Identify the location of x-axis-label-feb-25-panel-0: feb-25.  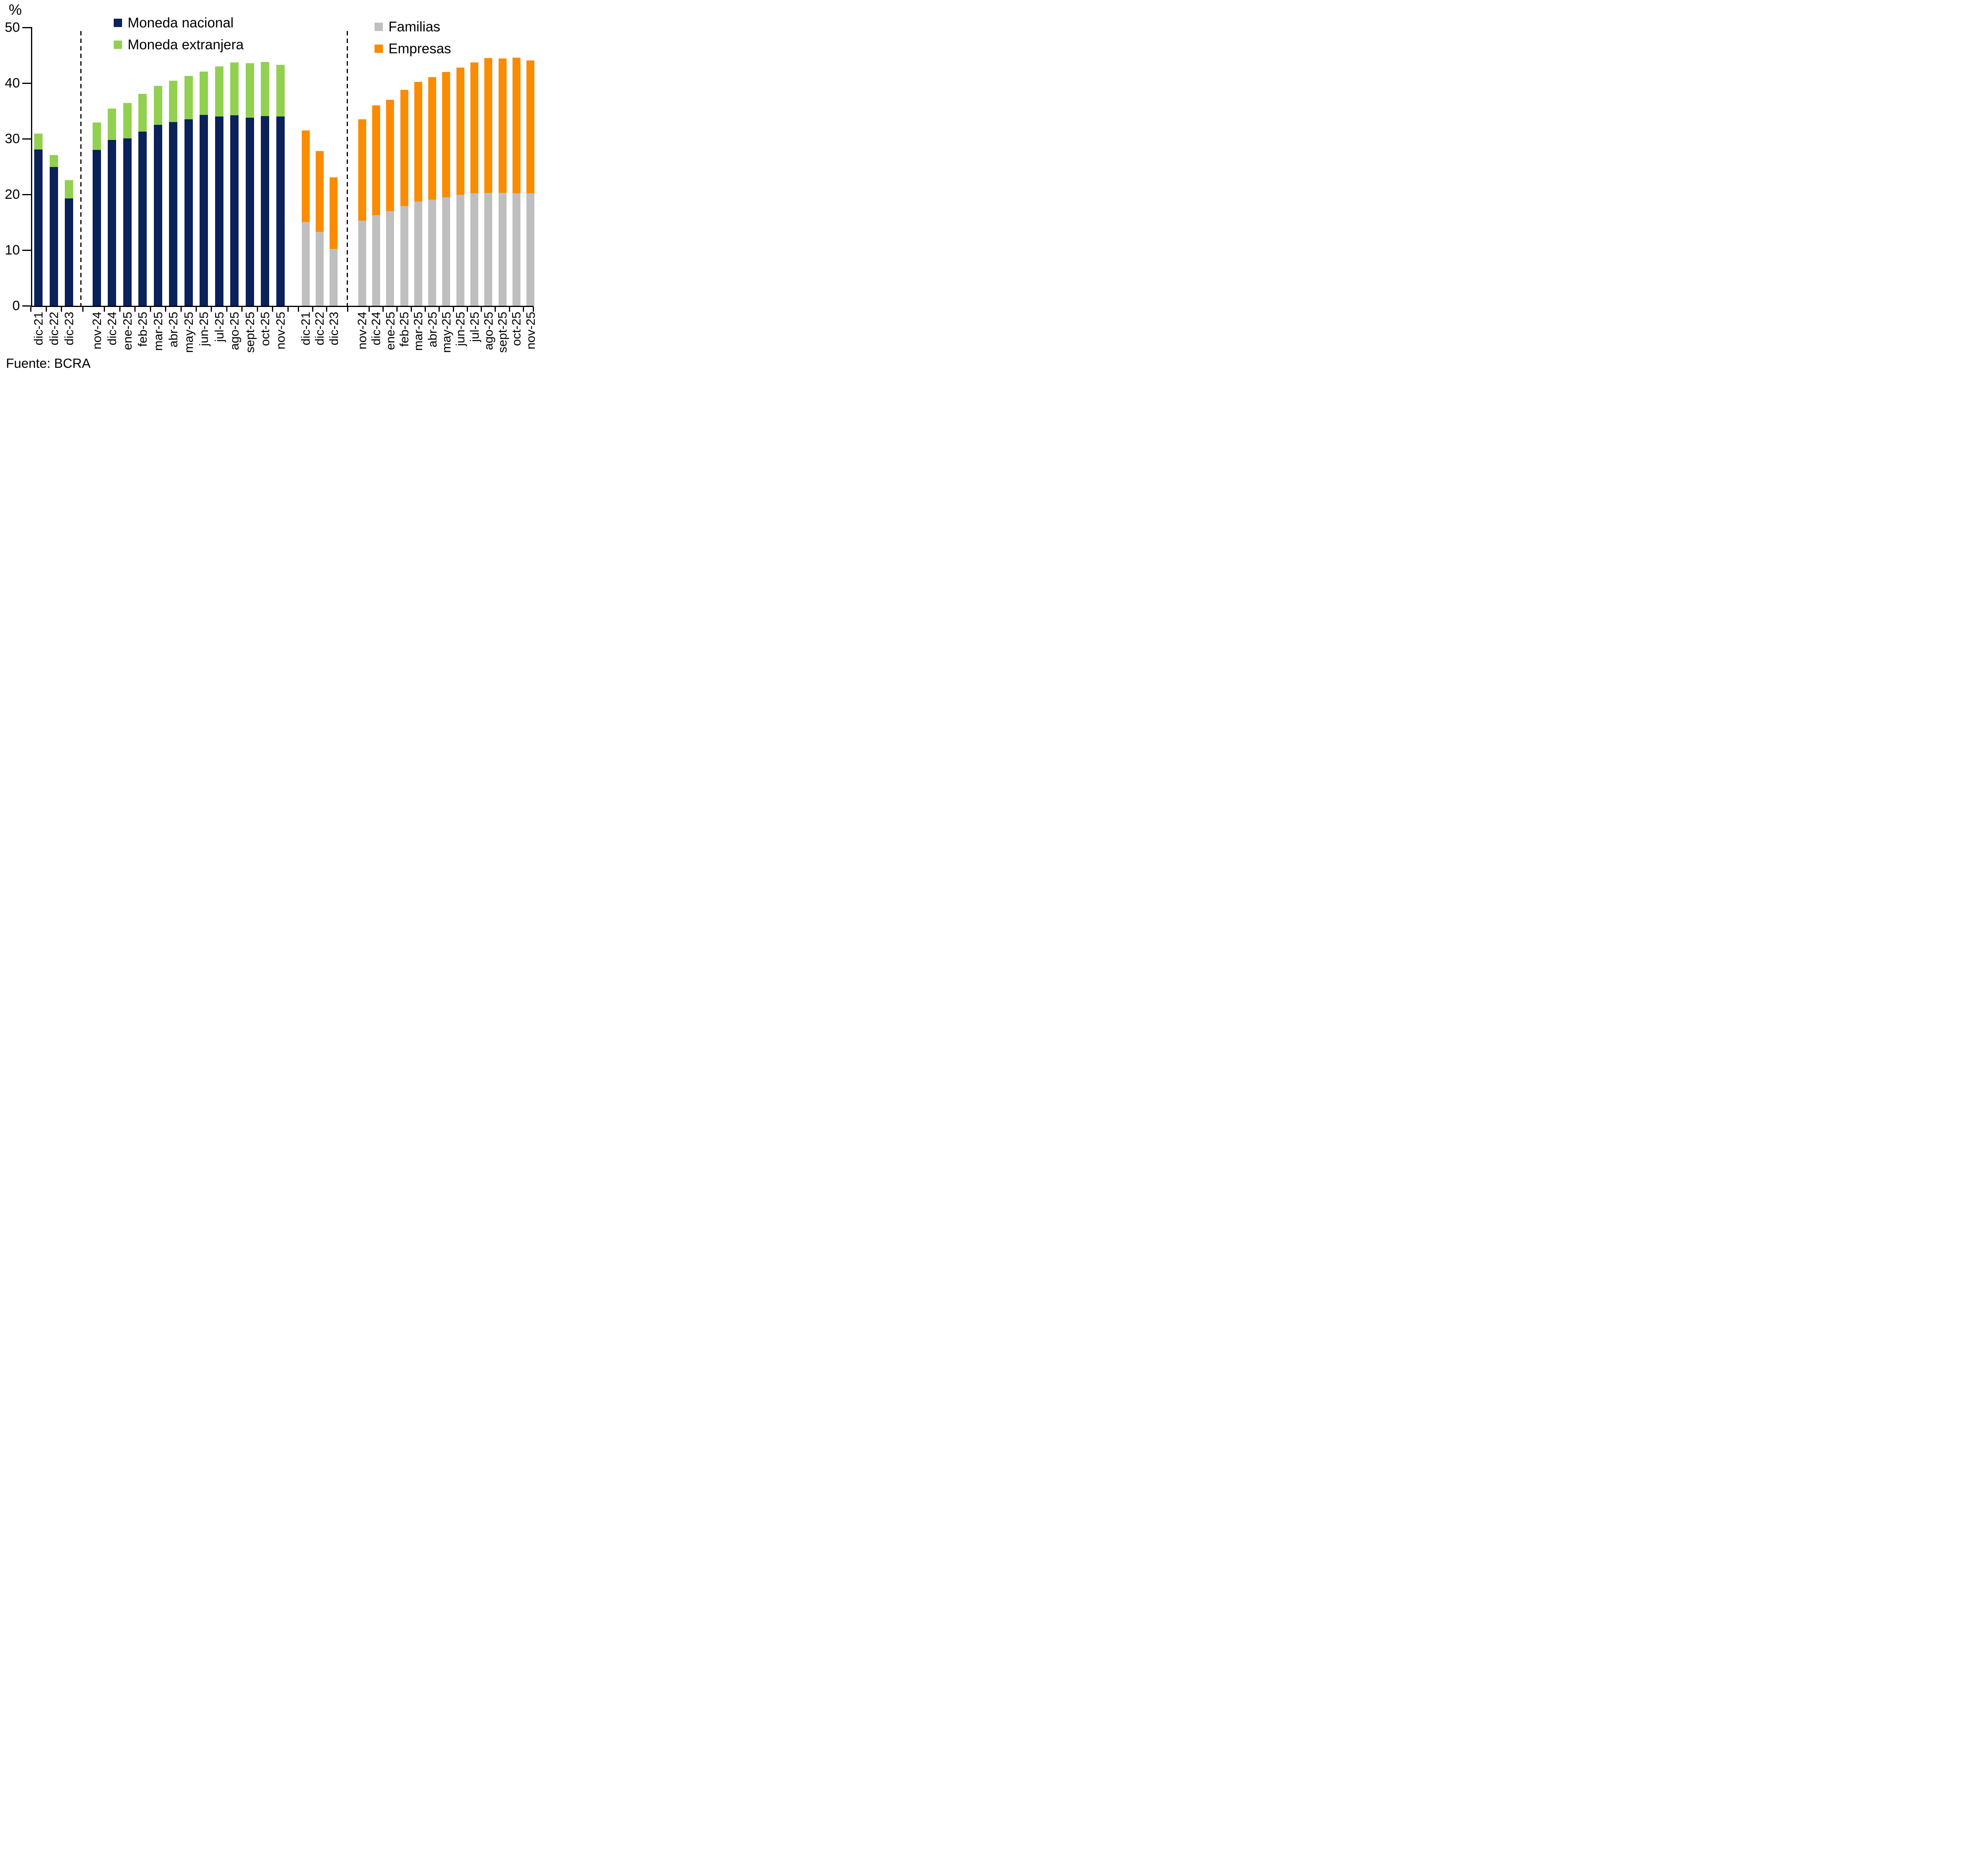
(142, 329).